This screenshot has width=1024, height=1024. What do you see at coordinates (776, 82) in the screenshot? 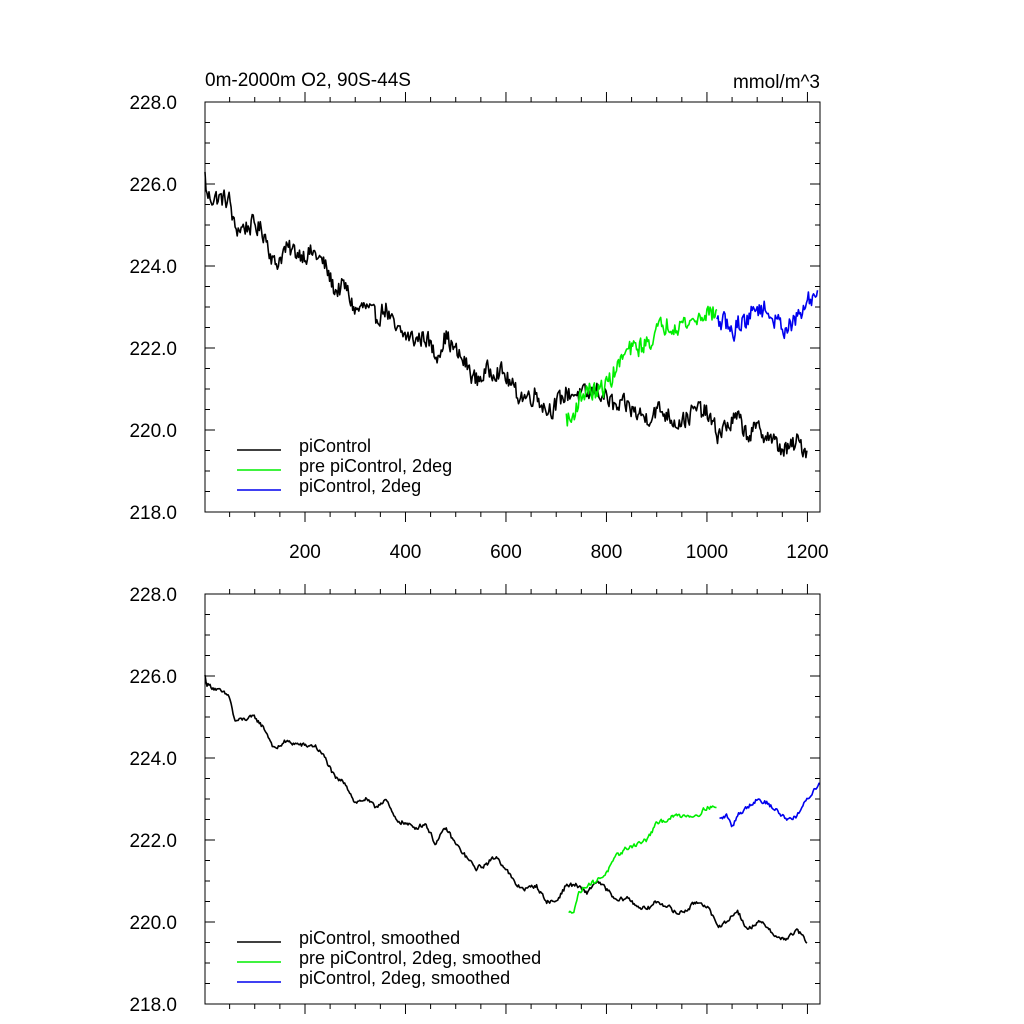
I see `chart-units: mmol/m^3` at bounding box center [776, 82].